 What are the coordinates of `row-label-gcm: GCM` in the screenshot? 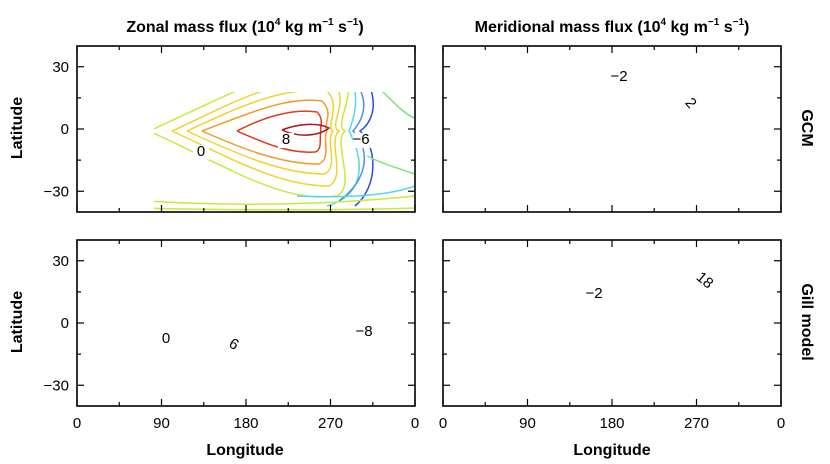 It's located at (806, 127).